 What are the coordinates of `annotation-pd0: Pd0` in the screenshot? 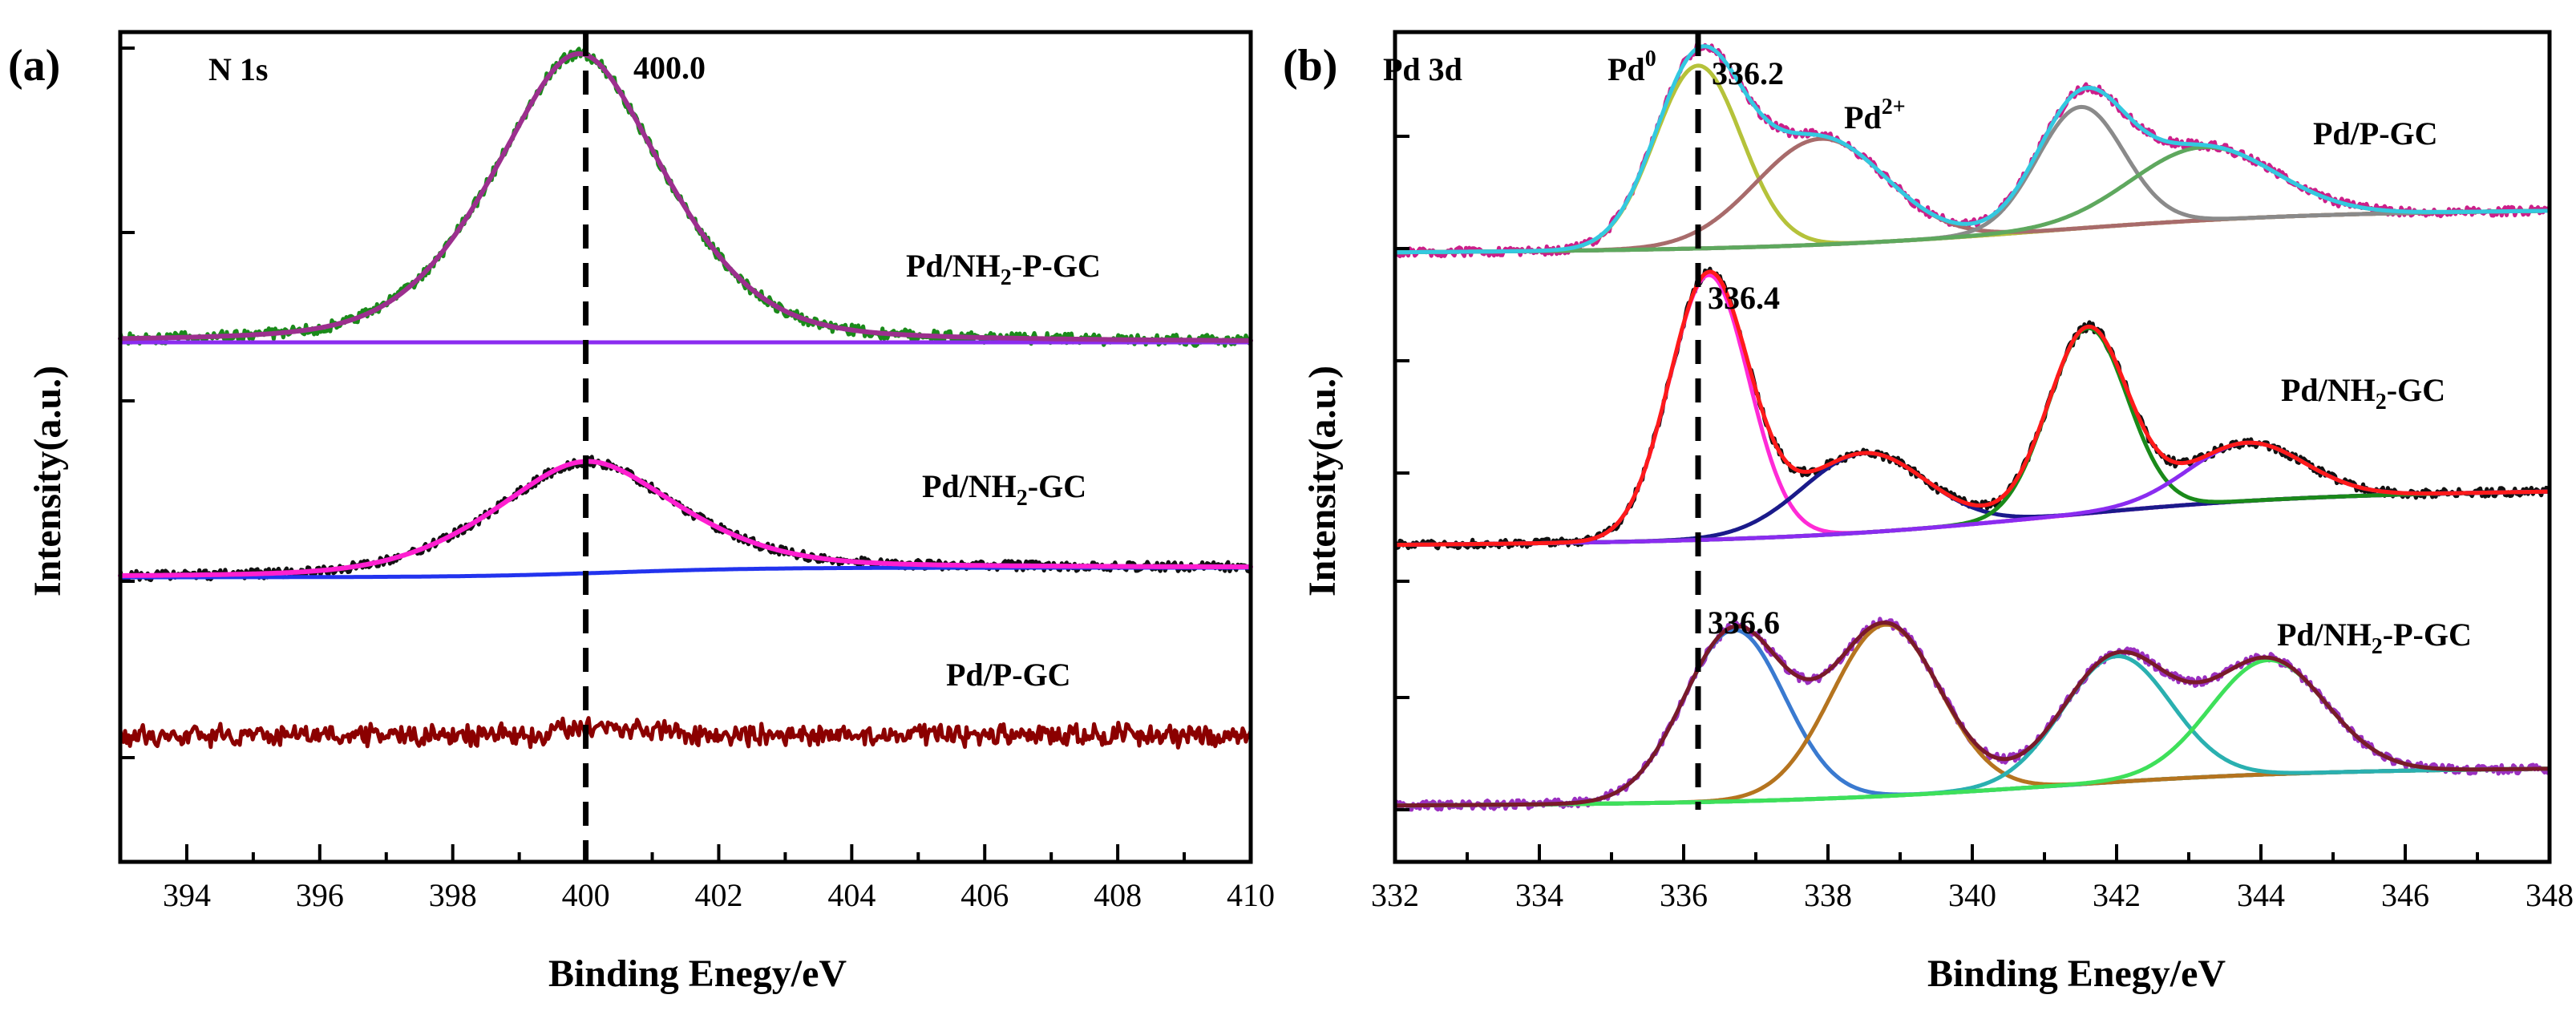 It's located at (1631, 67).